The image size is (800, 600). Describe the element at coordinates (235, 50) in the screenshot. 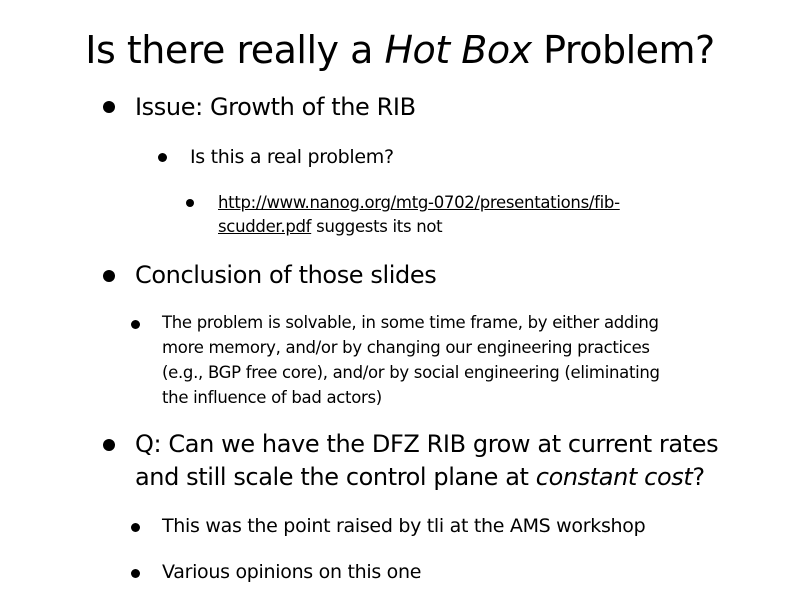

I see `title-text: Is there really a` at that location.